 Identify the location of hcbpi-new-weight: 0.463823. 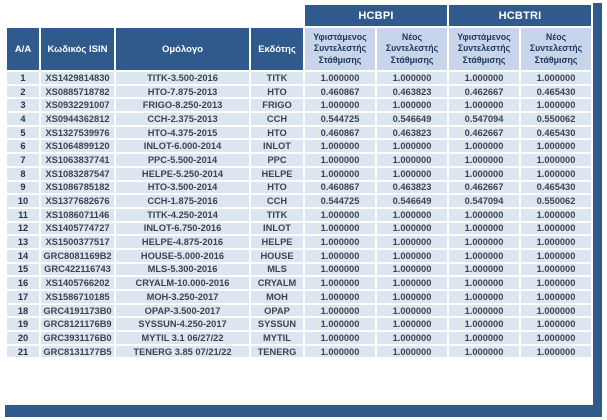
(412, 91).